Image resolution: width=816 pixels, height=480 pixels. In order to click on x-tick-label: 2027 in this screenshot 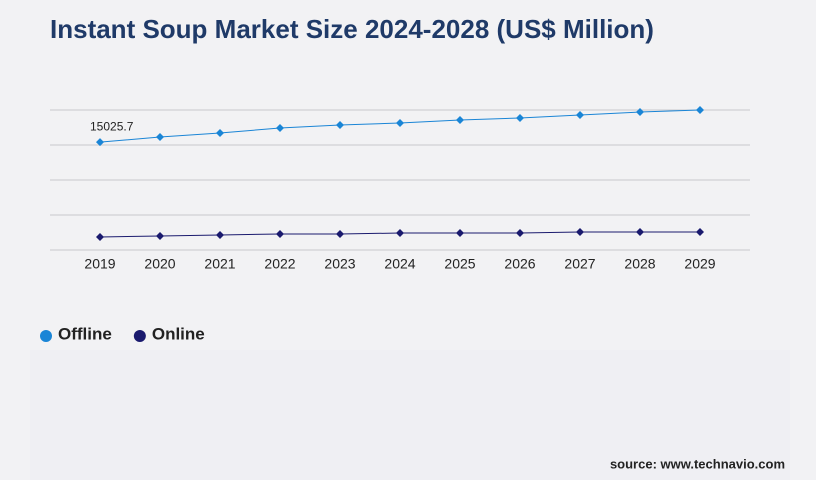, I will do `click(579, 264)`.